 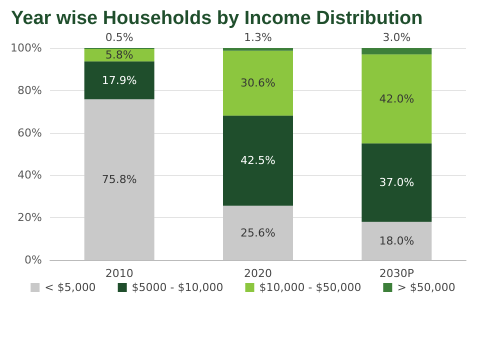 What do you see at coordinates (178, 287) in the screenshot?
I see `legend-label: $5000 - $10,000` at bounding box center [178, 287].